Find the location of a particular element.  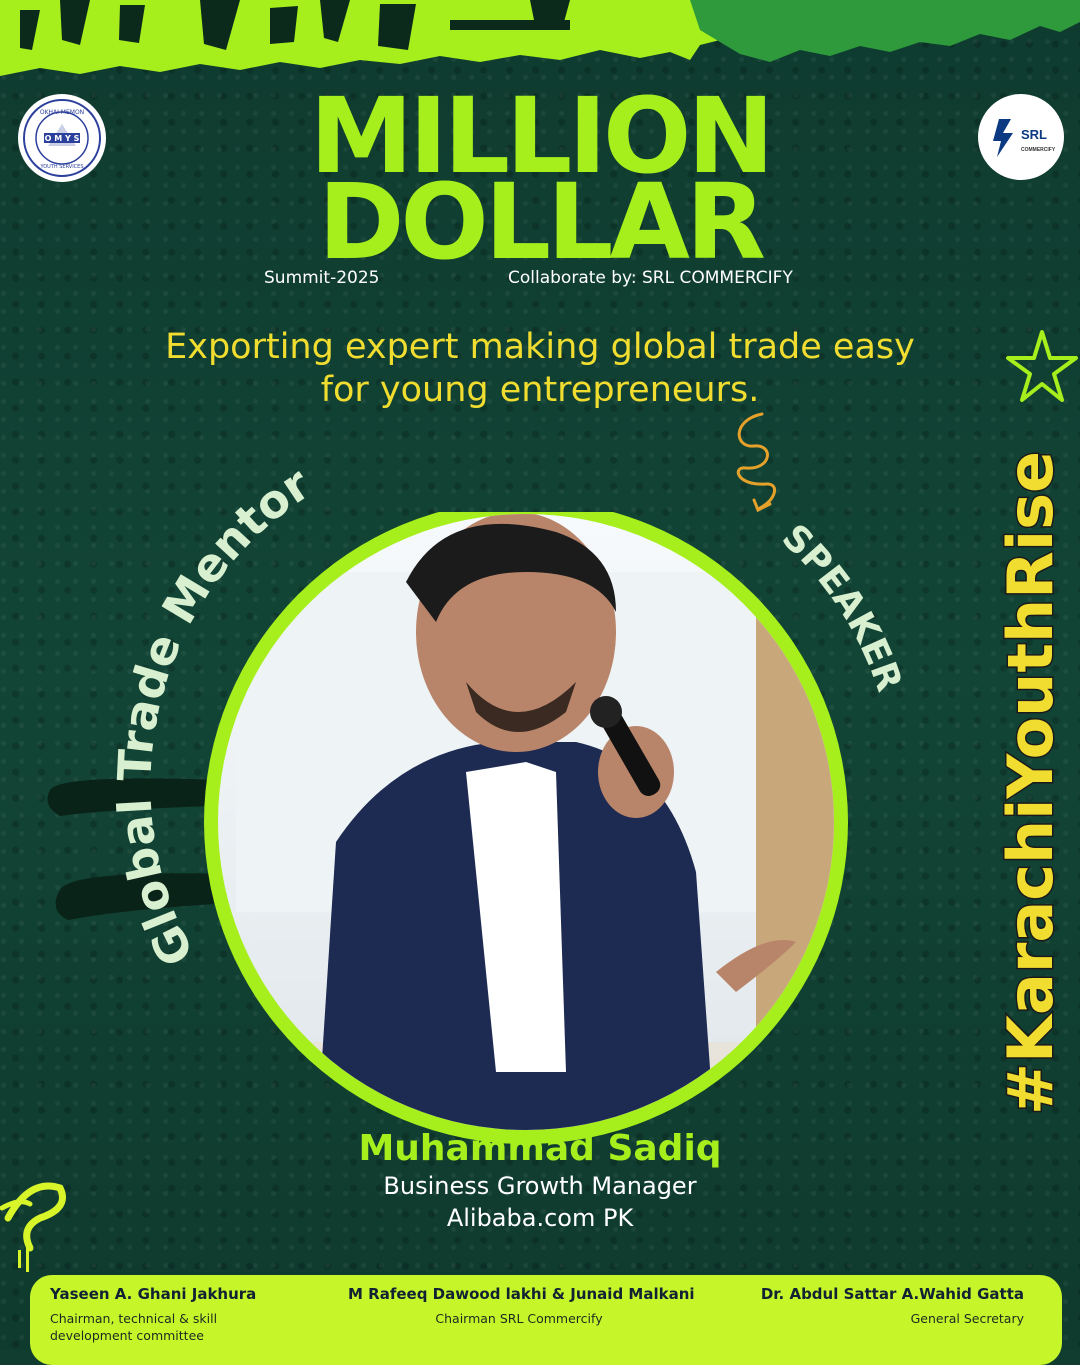

footer-person-3-name: Dr. Abdul Sattar A.Wahid Gatta is located at coordinates (892, 1294).